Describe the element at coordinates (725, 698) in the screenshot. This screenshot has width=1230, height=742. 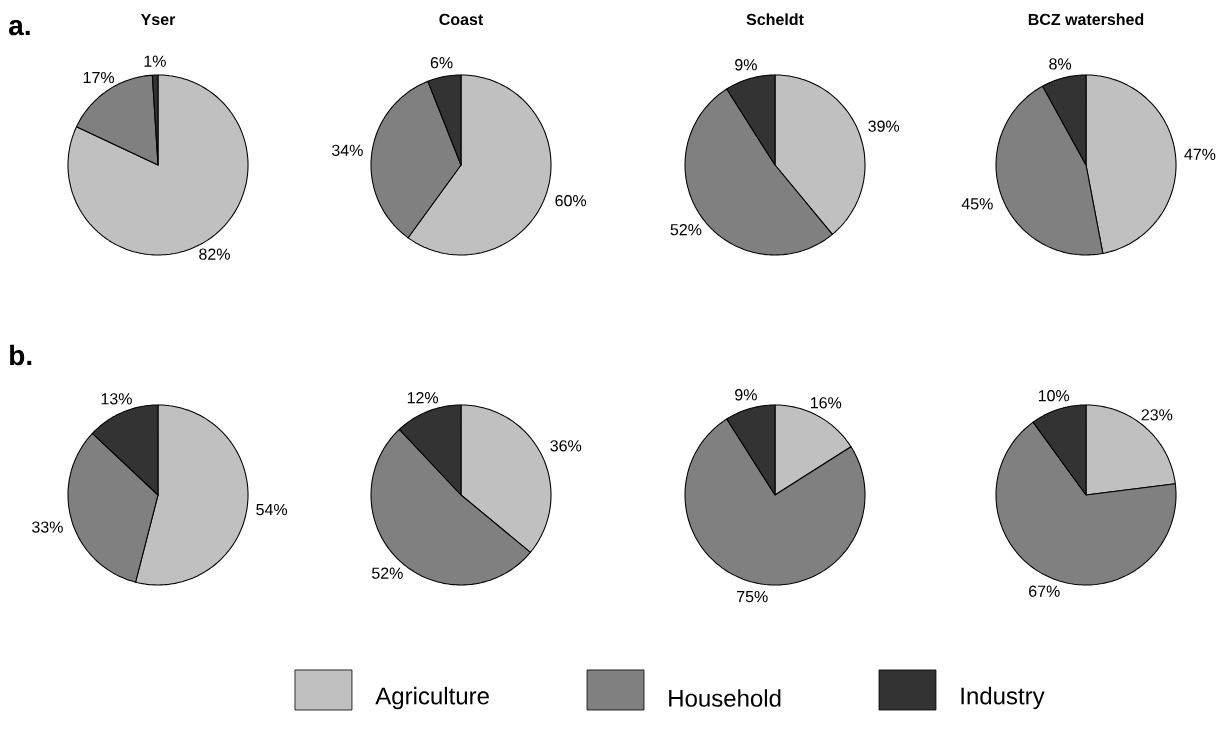
I see `legend-label: Household` at that location.